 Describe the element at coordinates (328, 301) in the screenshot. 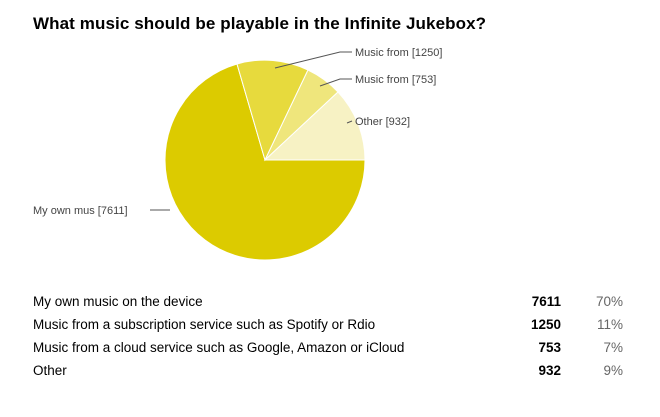

I see `table-row: My own music on the device 7611 70%` at that location.